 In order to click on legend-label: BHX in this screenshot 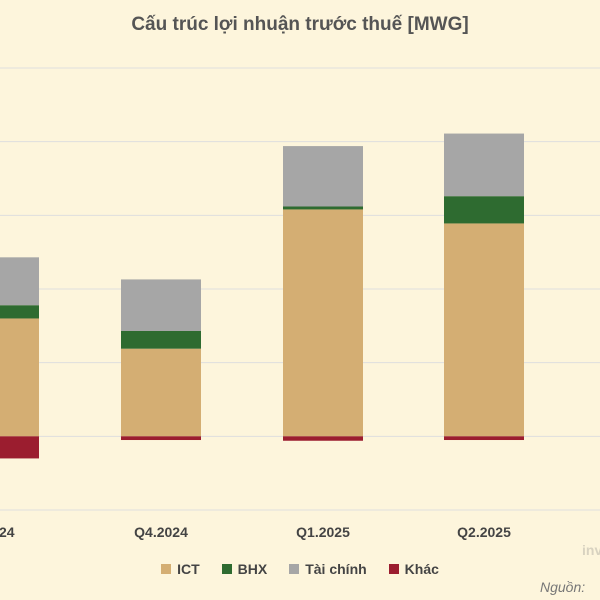, I will do `click(252, 569)`.